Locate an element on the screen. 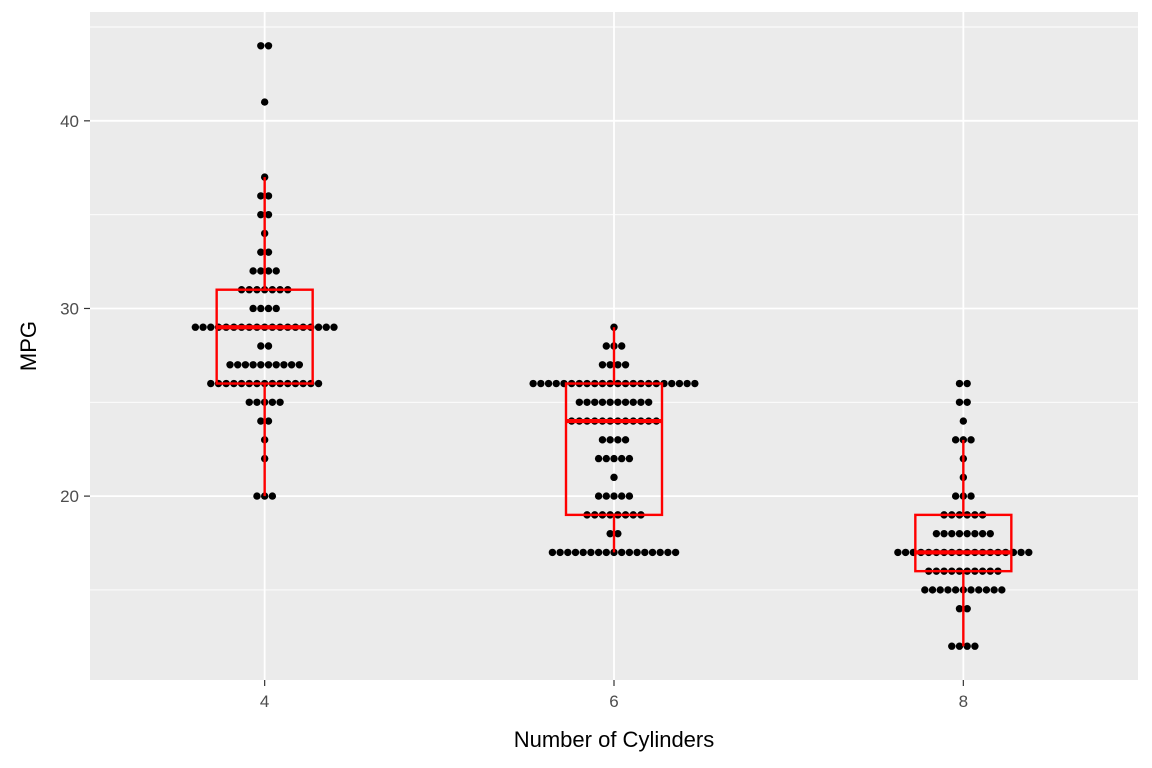  y-tick-label: 20 is located at coordinates (69, 496).